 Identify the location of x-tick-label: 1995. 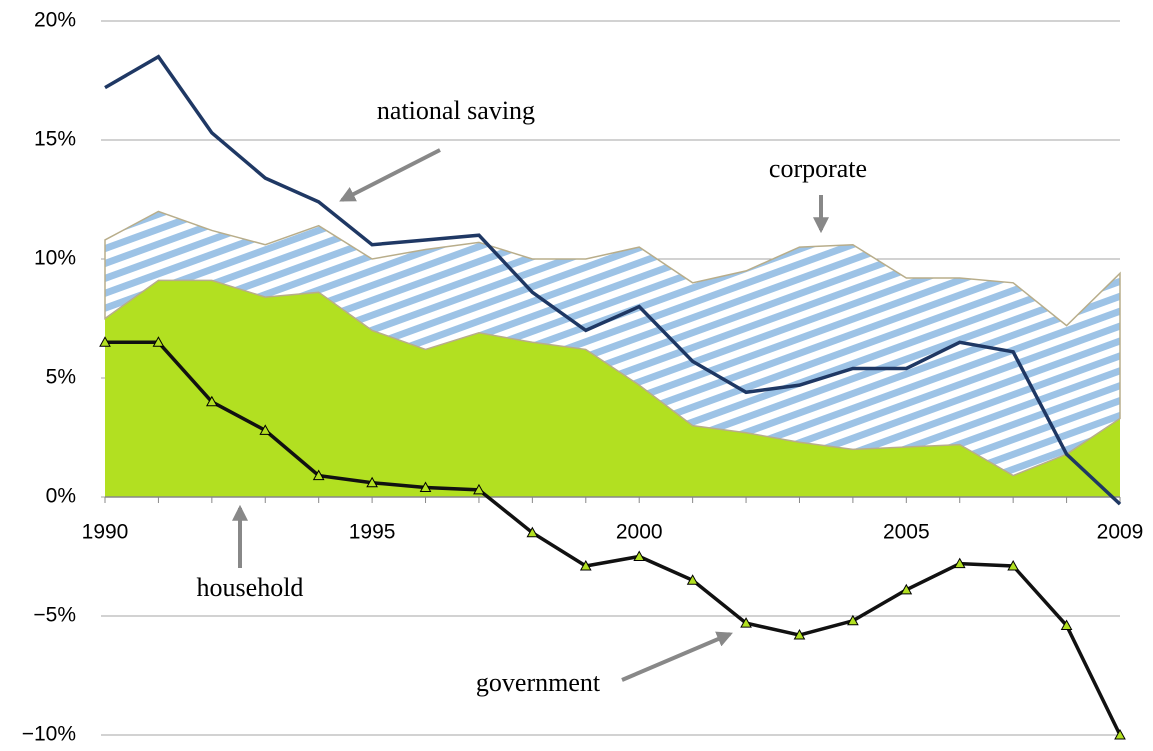
(372, 532).